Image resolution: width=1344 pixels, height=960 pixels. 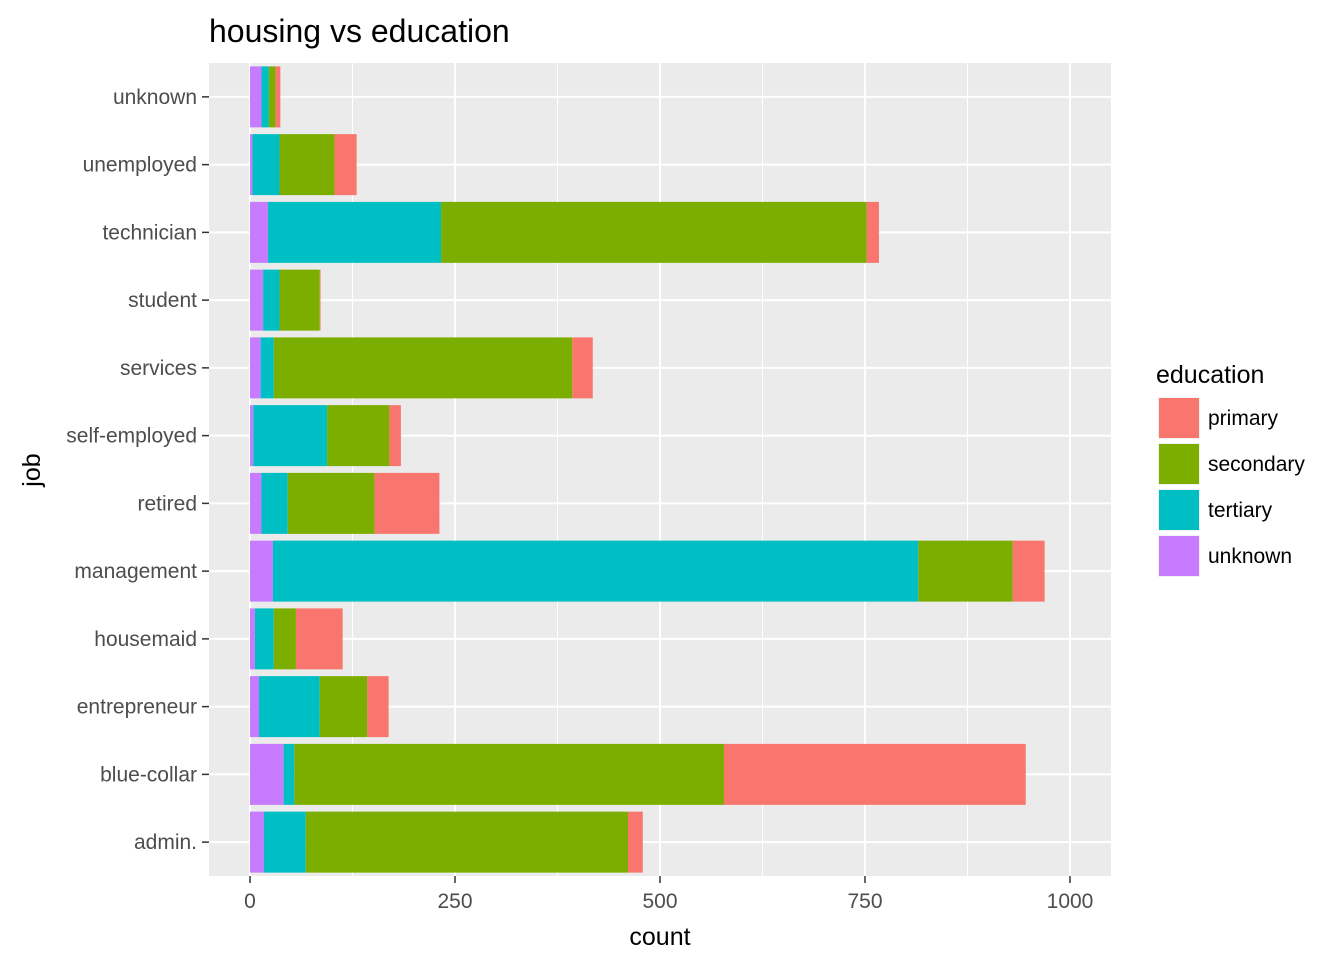 What do you see at coordinates (155, 97) in the screenshot?
I see `y-tick-label: unknown` at bounding box center [155, 97].